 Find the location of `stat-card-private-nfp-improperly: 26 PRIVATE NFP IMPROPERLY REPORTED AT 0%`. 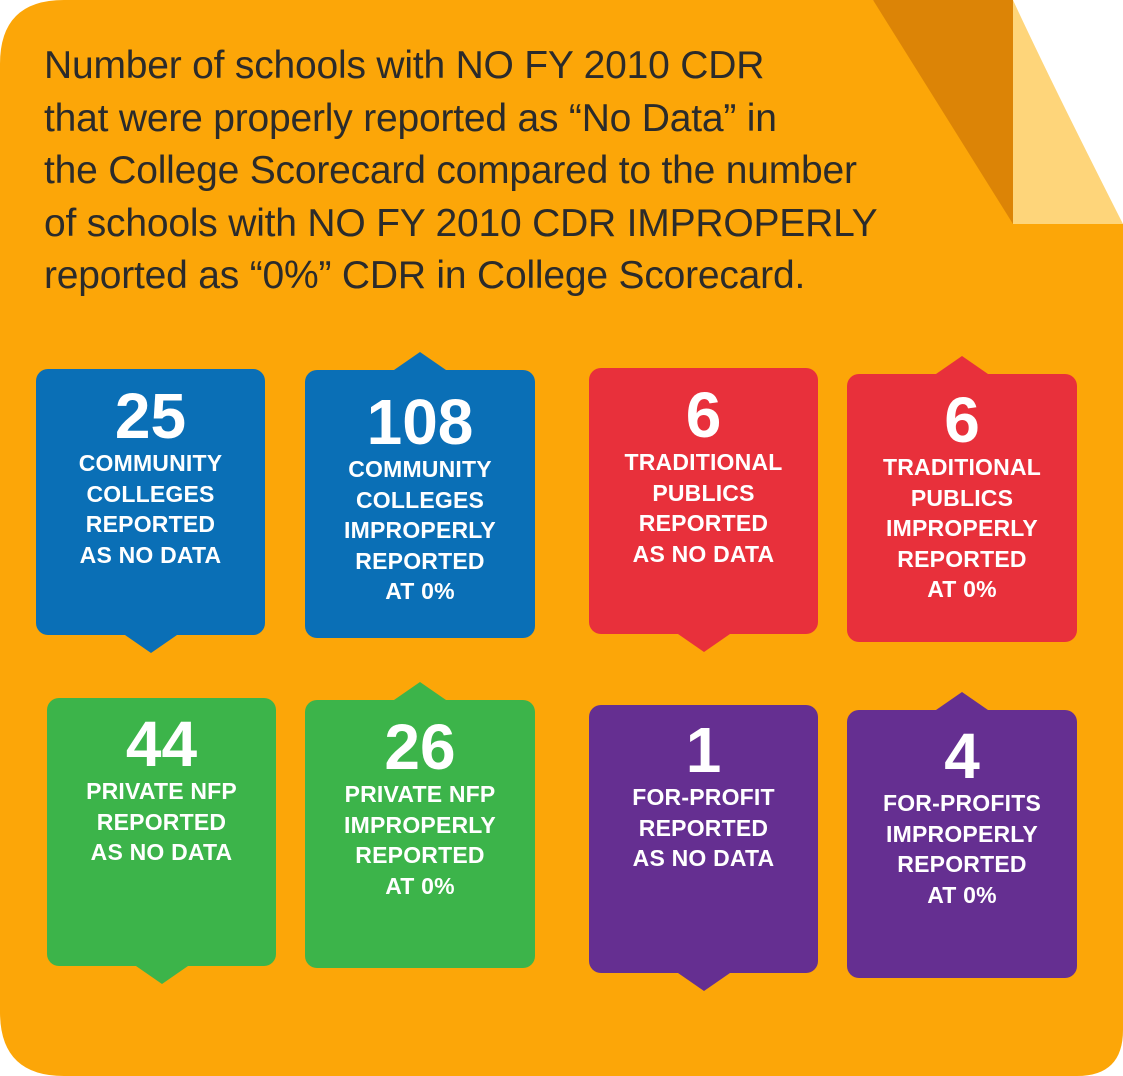

stat-card-private-nfp-improperly: 26 PRIVATE NFP IMPROPERLY REPORTED AT 0% is located at coordinates (420, 825).